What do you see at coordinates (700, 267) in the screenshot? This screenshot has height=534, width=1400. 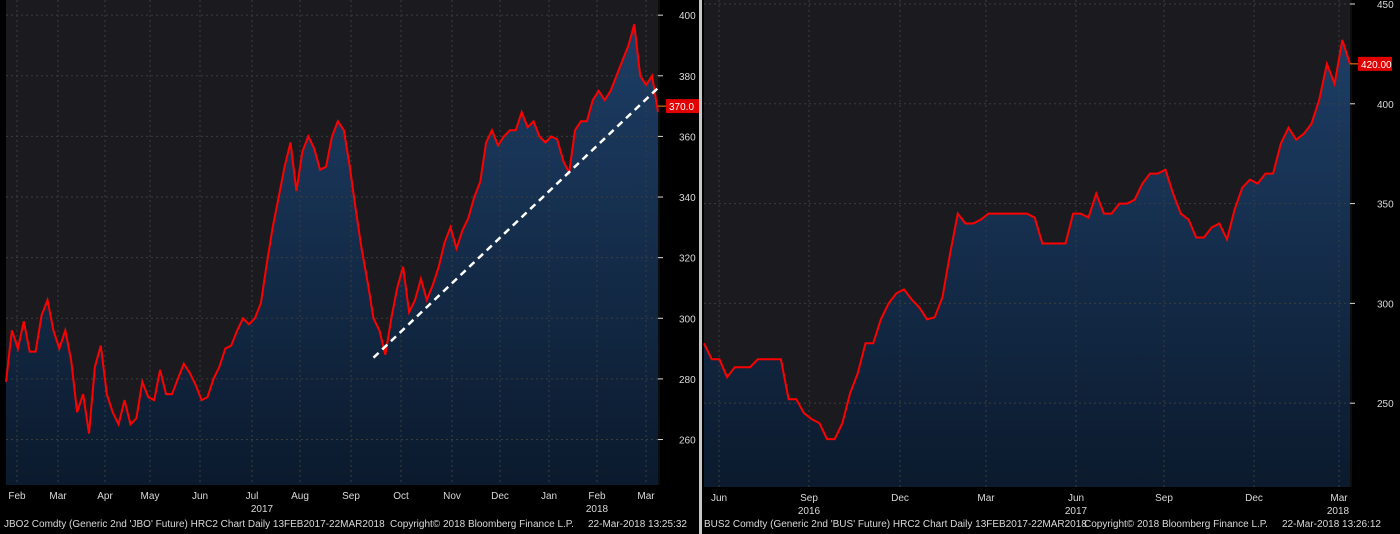 I see `panel-divider` at bounding box center [700, 267].